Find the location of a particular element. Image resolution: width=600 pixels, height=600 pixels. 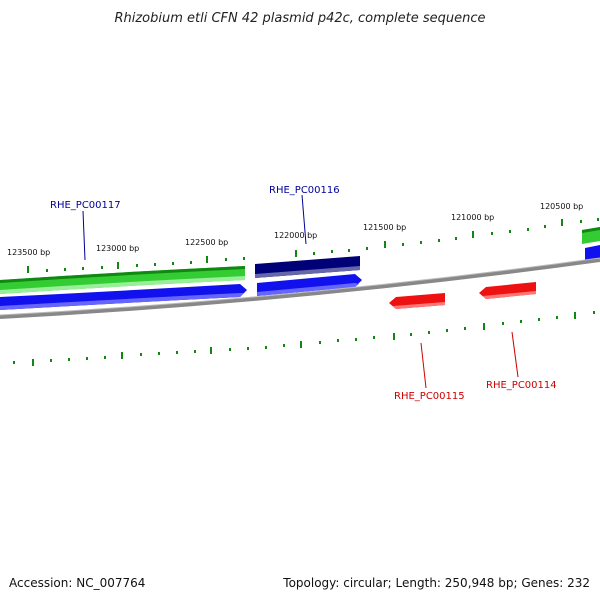

gene-label-rhe-pc00116: RHE_PC00116 is located at coordinates (304, 190).